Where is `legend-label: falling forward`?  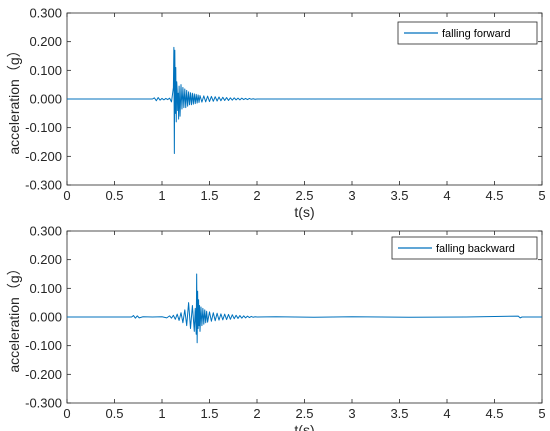 legend-label: falling forward is located at coordinates (476, 34).